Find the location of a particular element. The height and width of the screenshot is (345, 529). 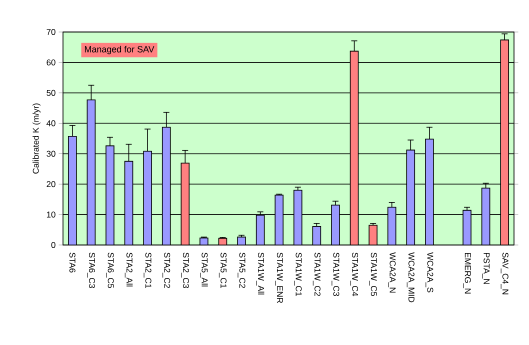

x-tick-label: STA6_C5 is located at coordinates (110, 270).